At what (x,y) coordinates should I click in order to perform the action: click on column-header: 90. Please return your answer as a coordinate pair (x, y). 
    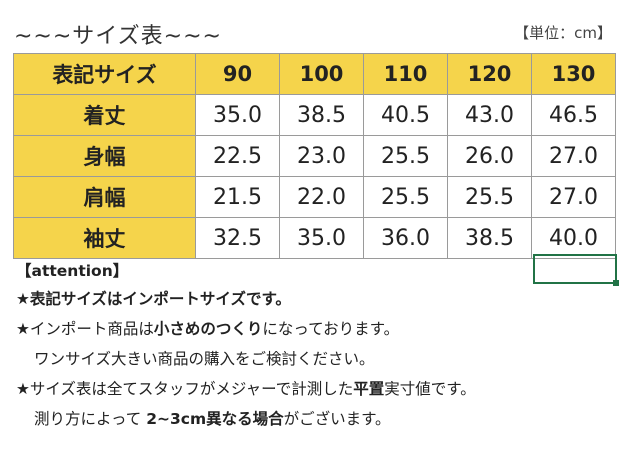
    Looking at the image, I should click on (237, 74).